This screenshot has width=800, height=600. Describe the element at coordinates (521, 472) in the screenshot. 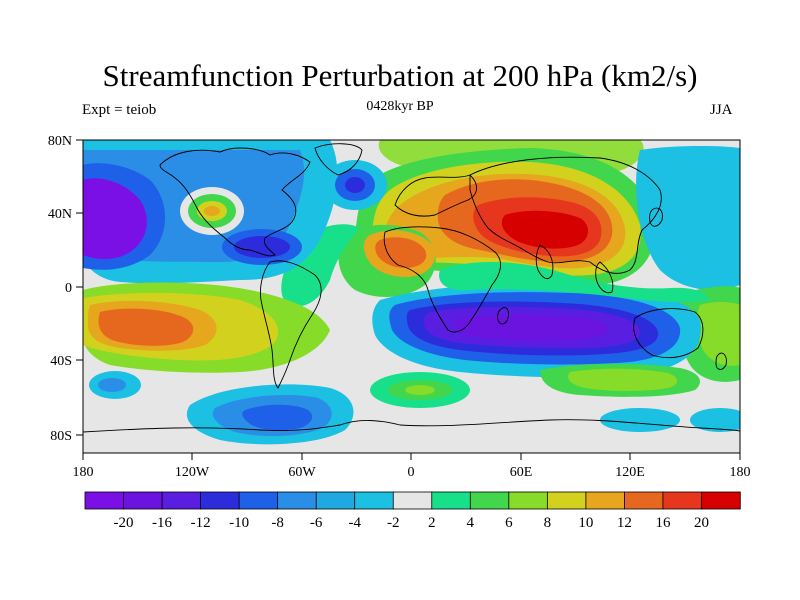

I see `lon-tick-label: 60E` at that location.